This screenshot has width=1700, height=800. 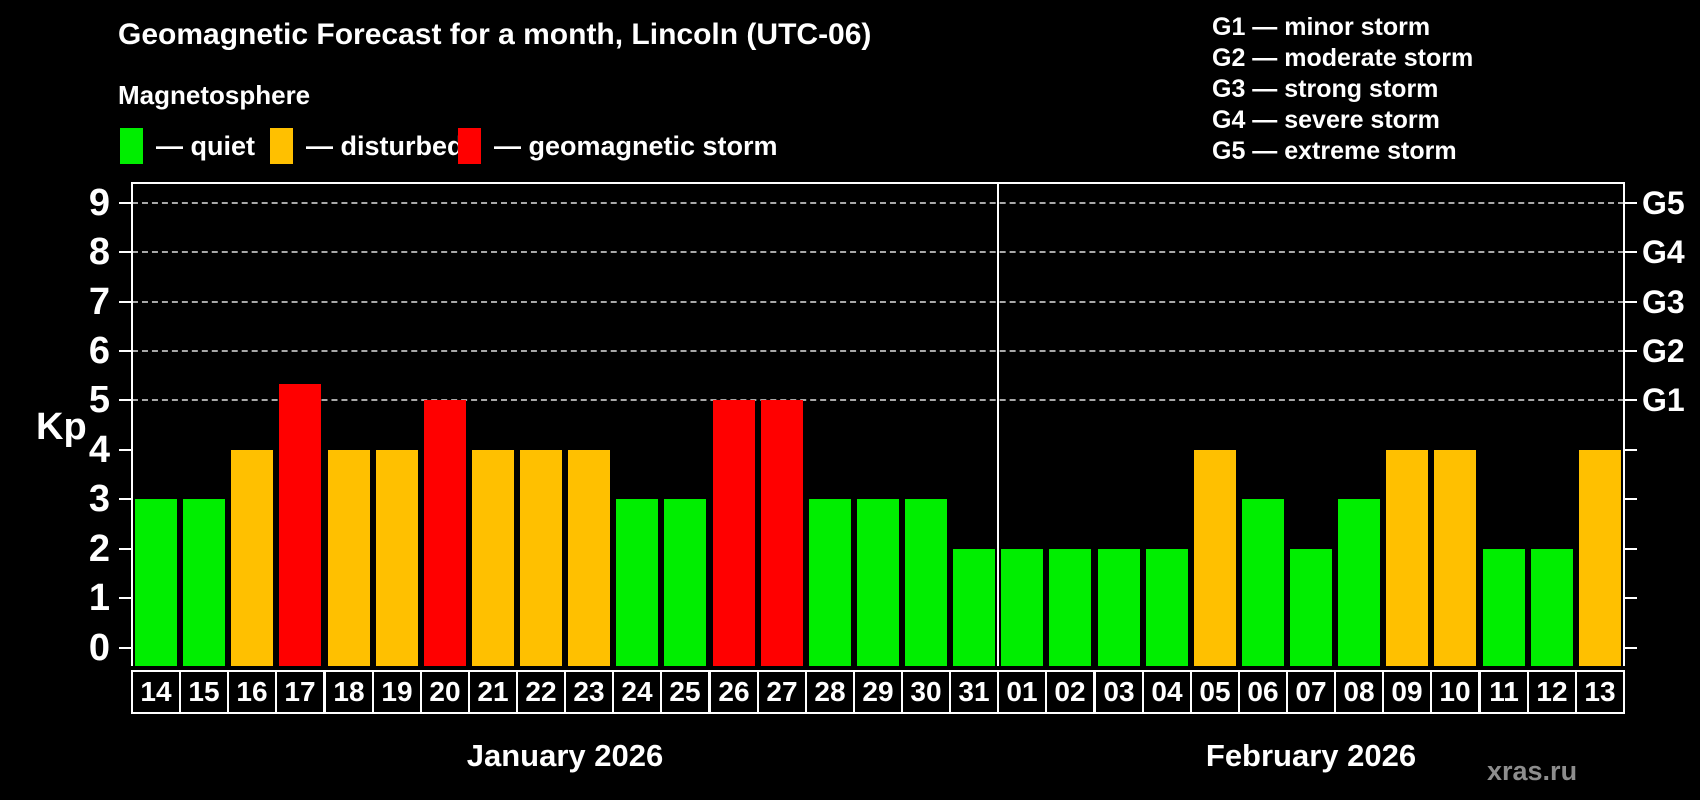 What do you see at coordinates (132, 424) in the screenshot?
I see `left-axis-line` at bounding box center [132, 424].